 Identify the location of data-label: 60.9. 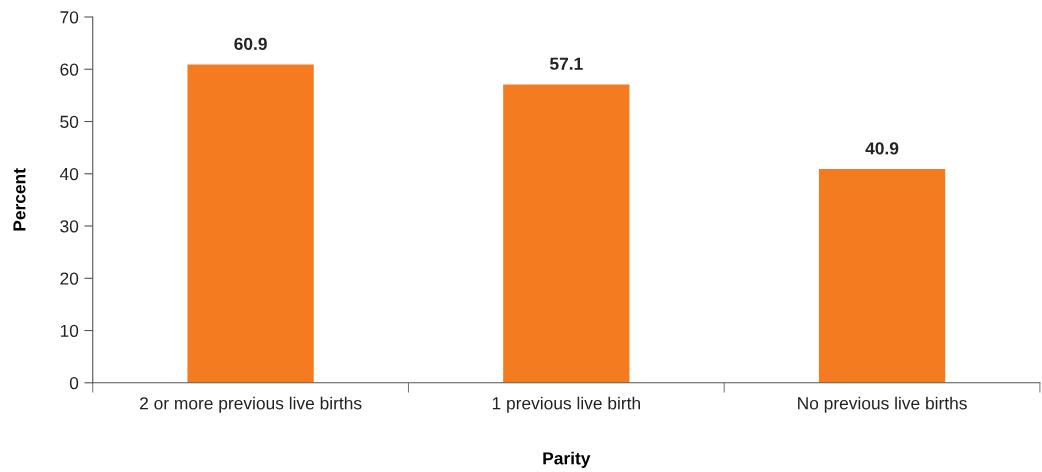
(250, 43).